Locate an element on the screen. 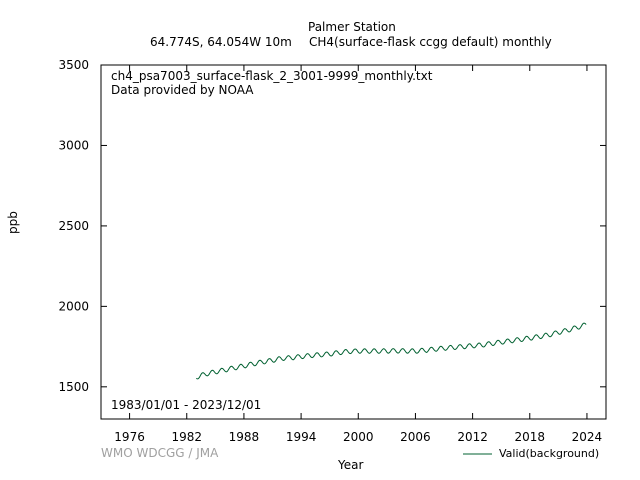 Image resolution: width=640 pixels, height=480 pixels. y-axis-label: ppb is located at coordinates (13, 222).